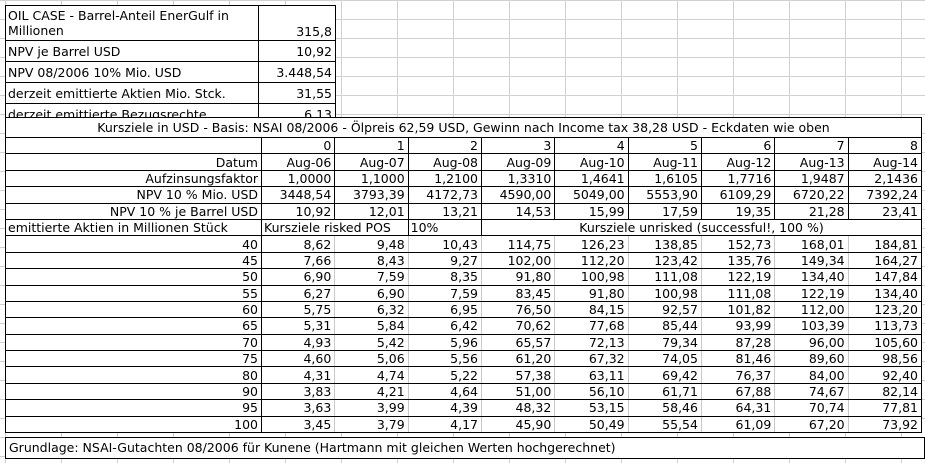 The width and height of the screenshot is (925, 463). What do you see at coordinates (885, 244) in the screenshot?
I see `data-cell: 184,81` at bounding box center [885, 244].